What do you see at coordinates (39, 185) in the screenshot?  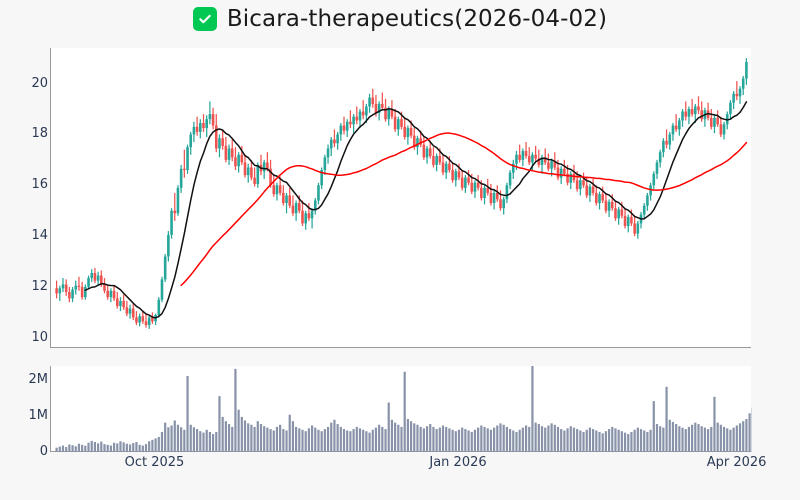 I see `price-tick-label: 16` at bounding box center [39, 185].